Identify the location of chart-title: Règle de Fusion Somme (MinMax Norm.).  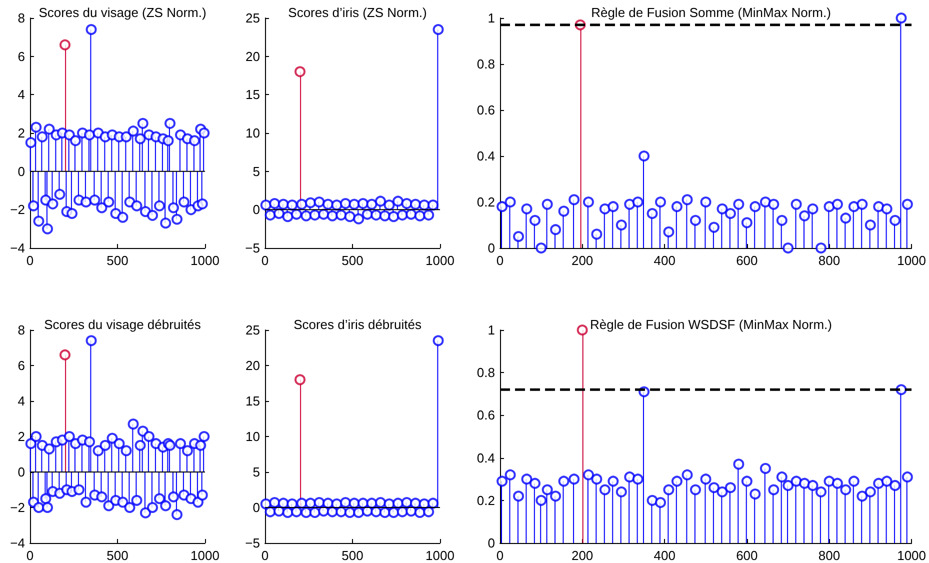
(711, 12).